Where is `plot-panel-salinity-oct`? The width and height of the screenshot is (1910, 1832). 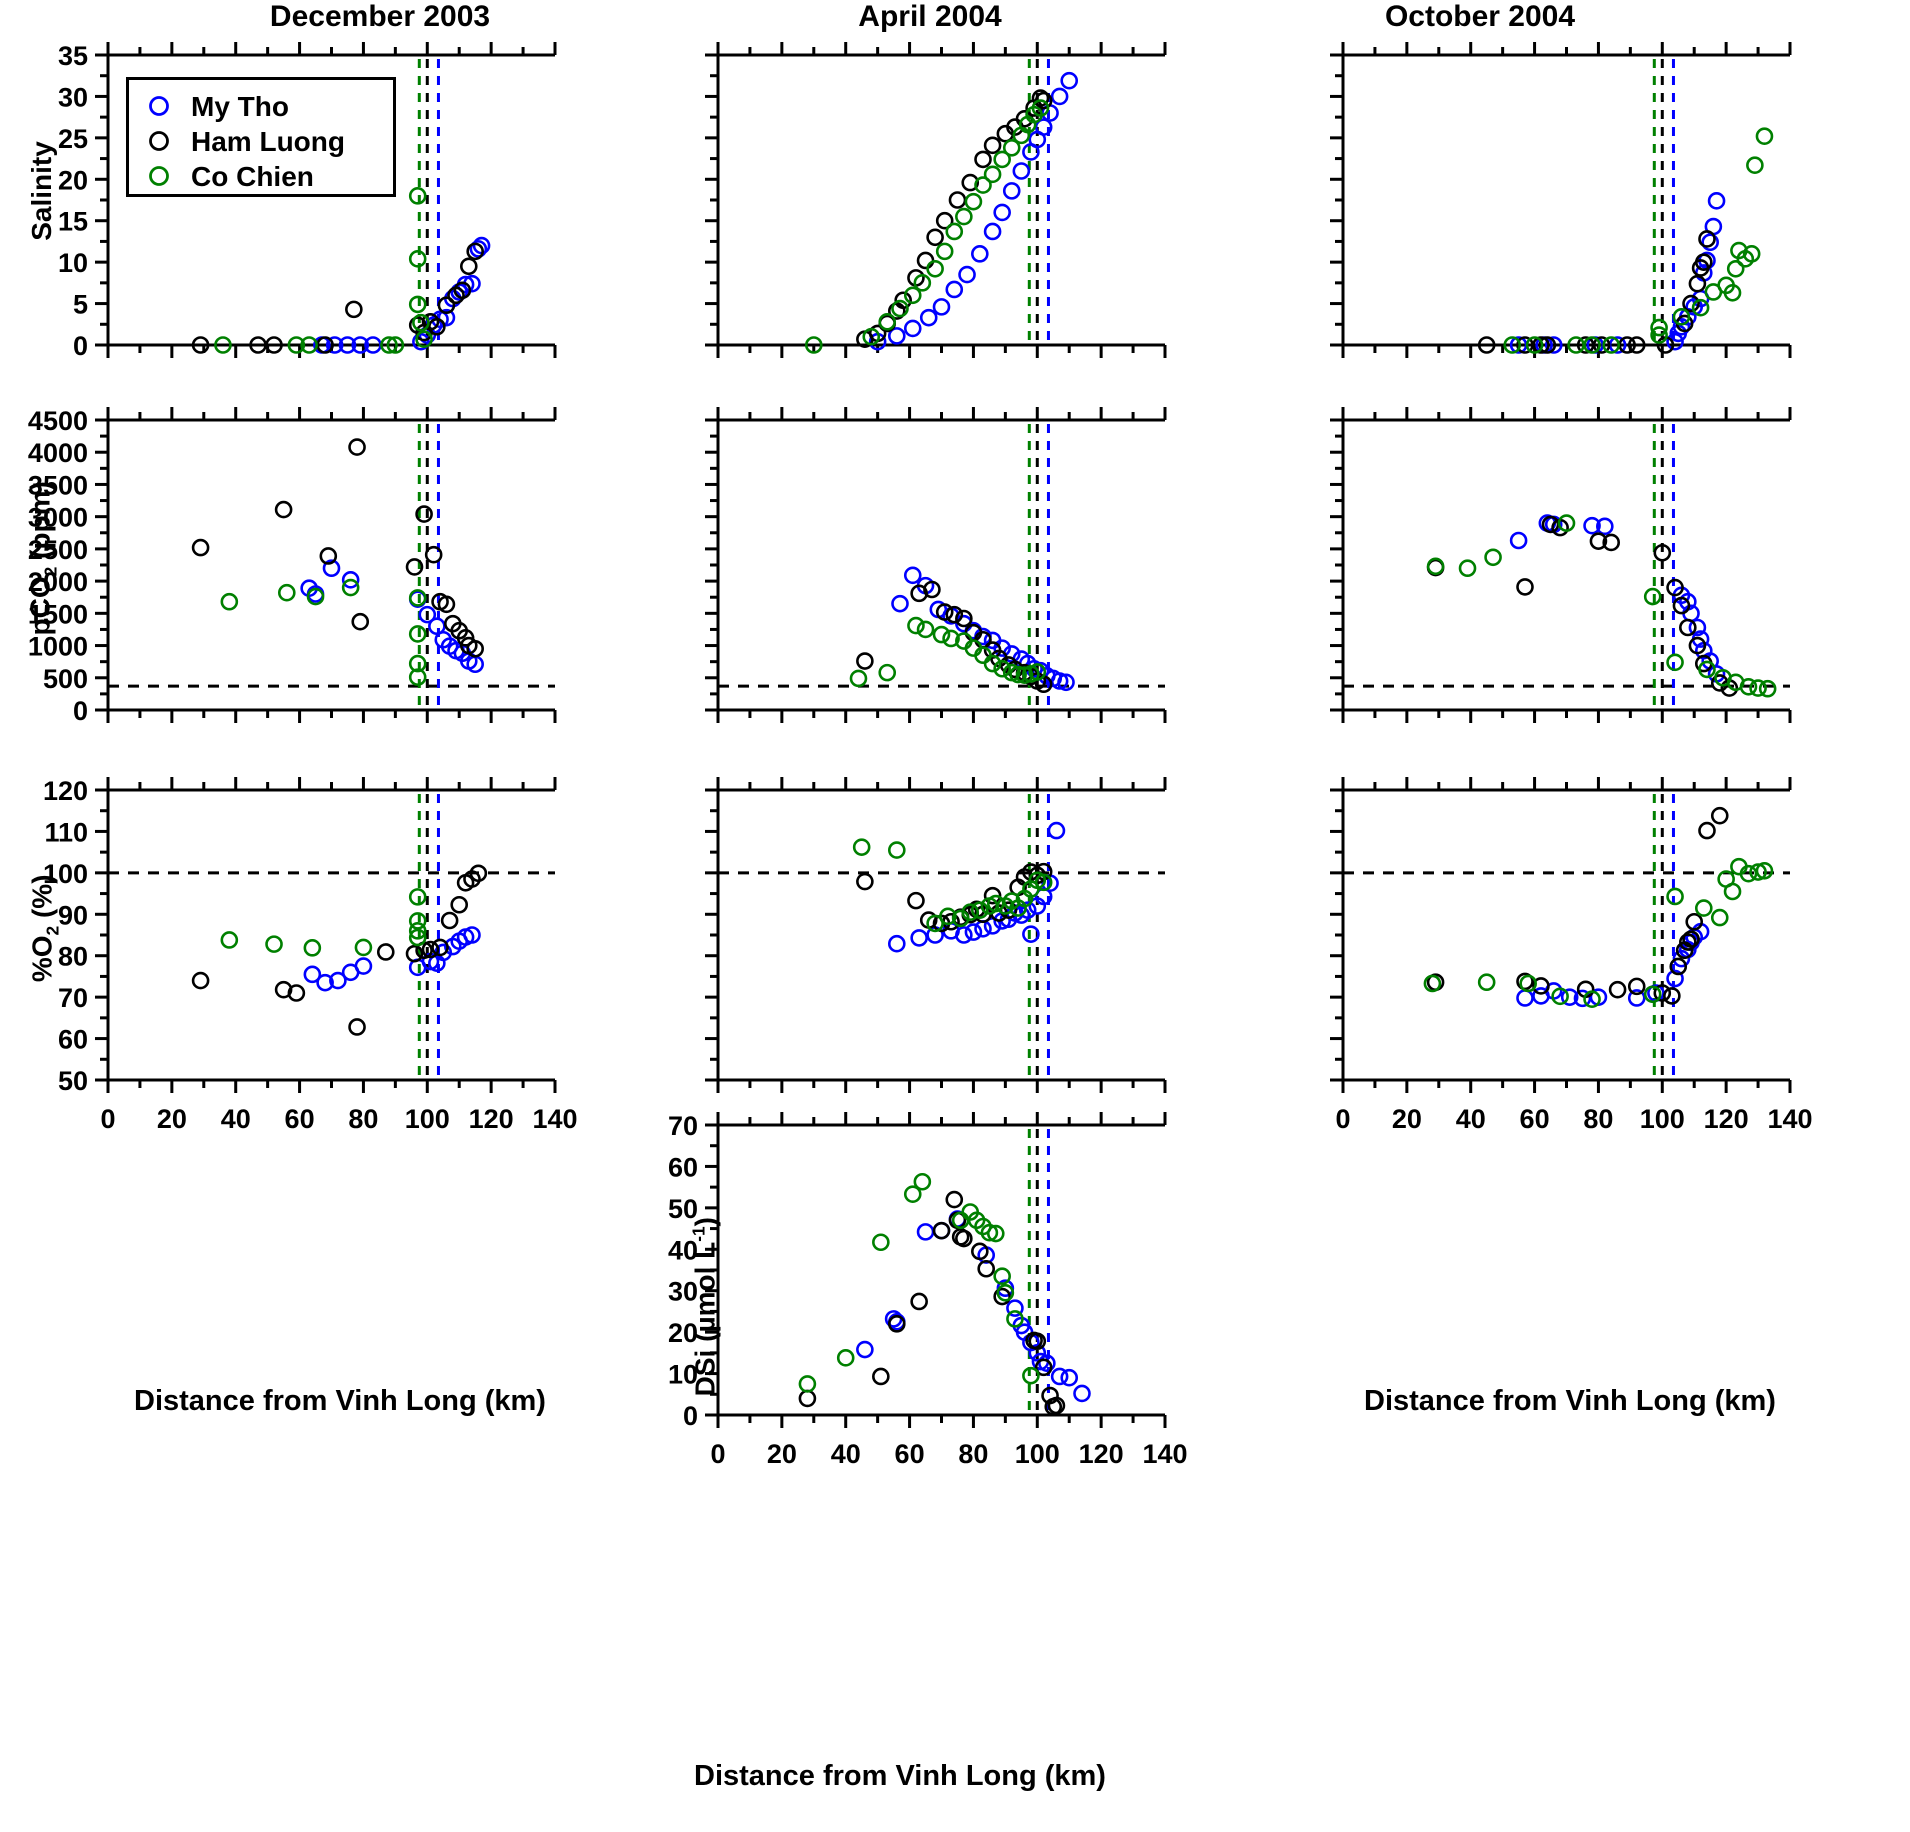 plot-panel-salinity-oct is located at coordinates (1541, 229).